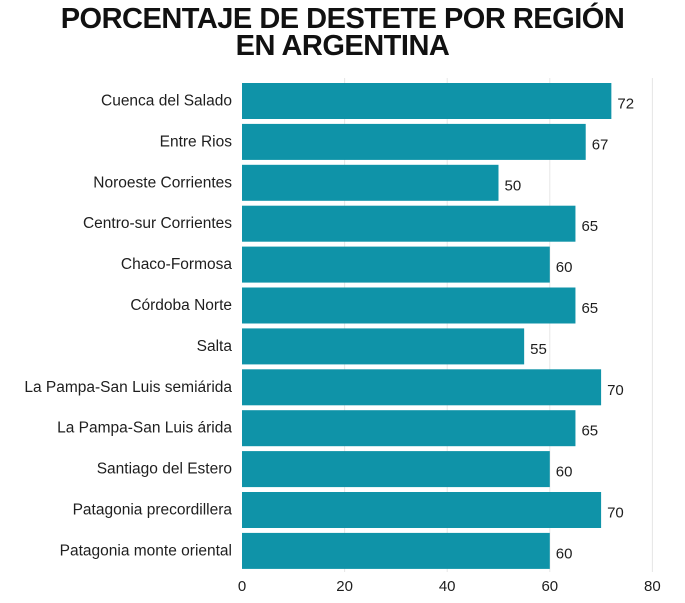  Describe the element at coordinates (128, 387) in the screenshot. I see `category-label: La Pampa-San Luis semiárida` at that location.